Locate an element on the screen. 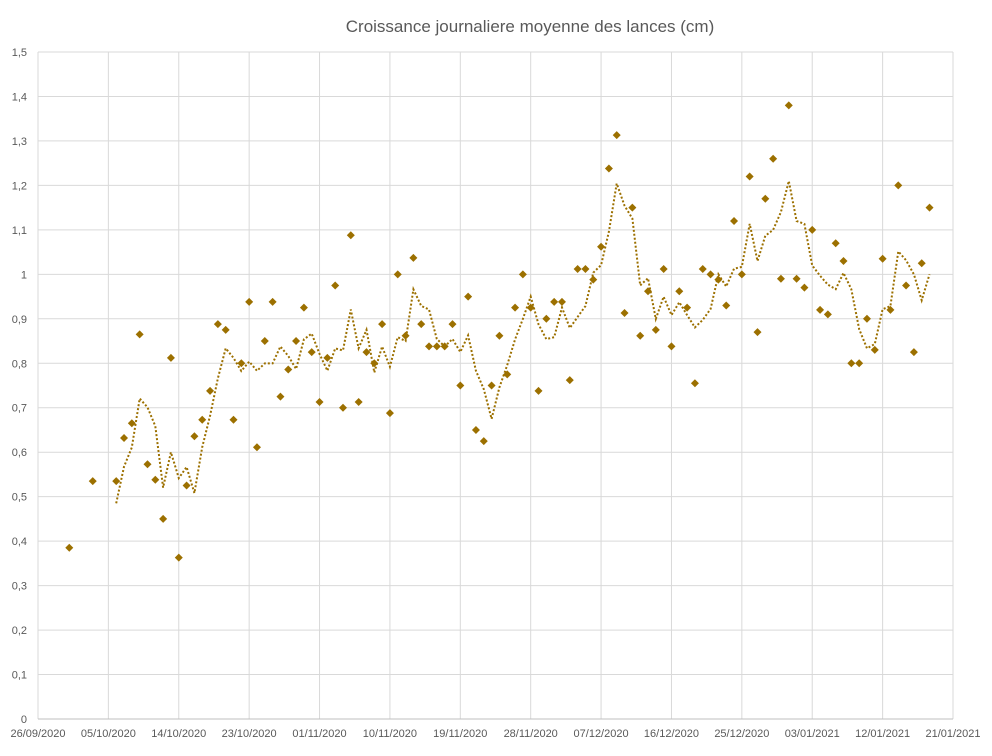 The width and height of the screenshot is (992, 756). y-tick-label: 0,5 is located at coordinates (19, 498).